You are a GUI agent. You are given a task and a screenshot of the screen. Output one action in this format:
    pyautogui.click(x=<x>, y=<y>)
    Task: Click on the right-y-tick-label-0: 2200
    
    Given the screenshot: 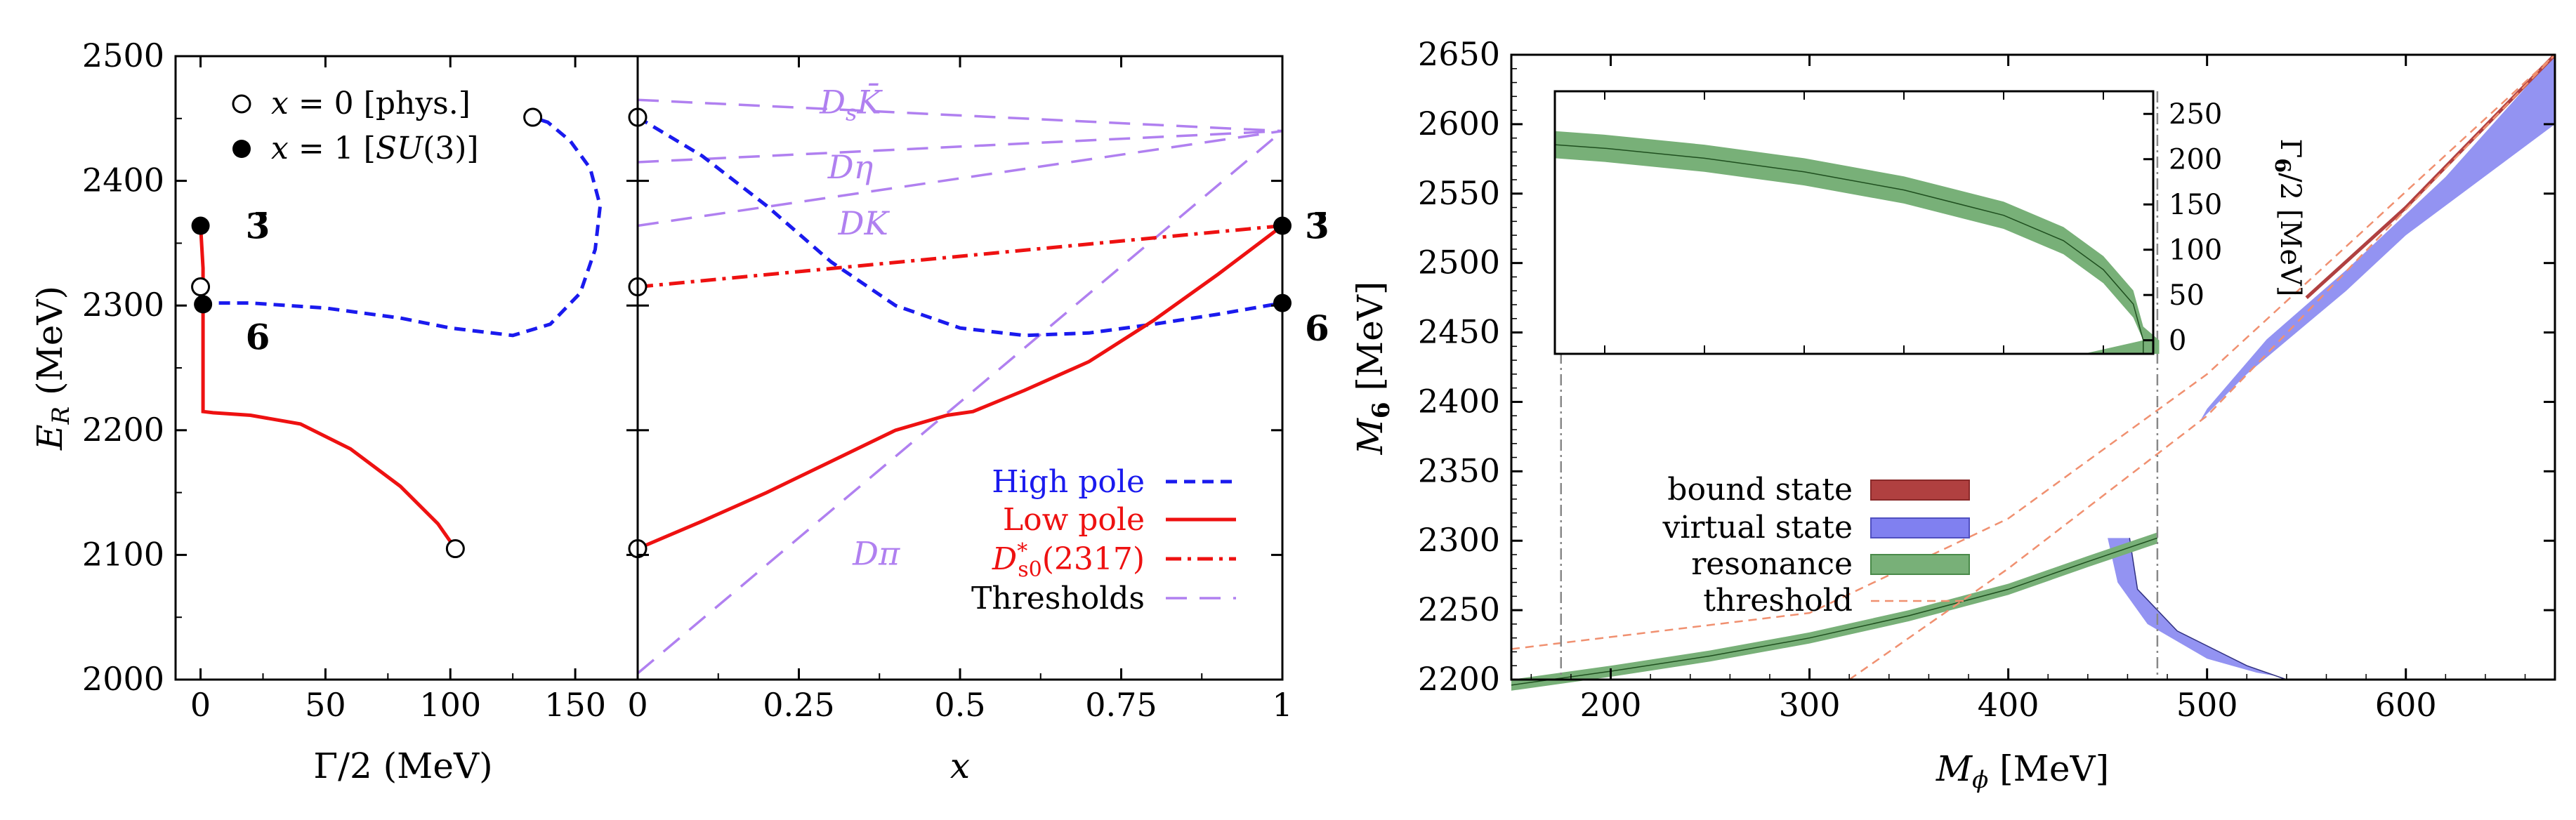 What is the action you would take?
    pyautogui.click(x=1459, y=679)
    